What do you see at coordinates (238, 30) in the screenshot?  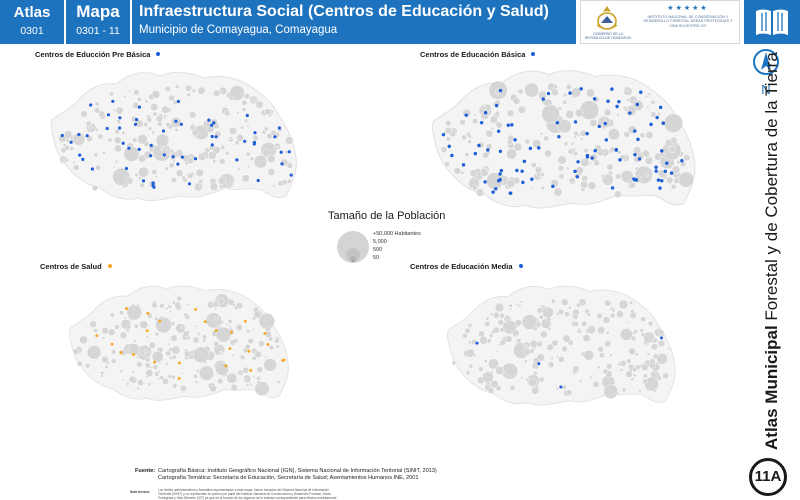 I see `page-subtitle: Municipio de Comayagua, Comayagua` at bounding box center [238, 30].